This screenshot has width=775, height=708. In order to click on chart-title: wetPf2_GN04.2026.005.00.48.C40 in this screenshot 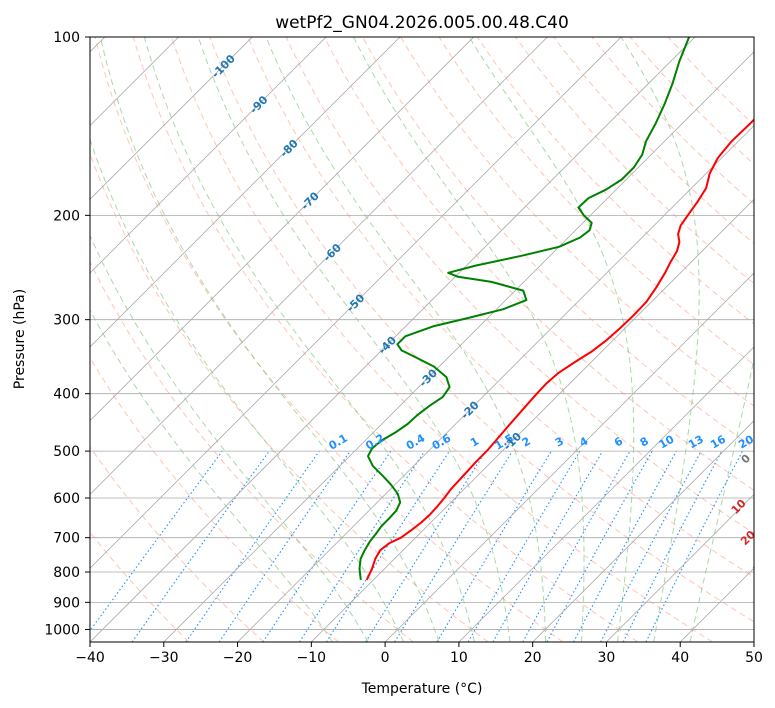, I will do `click(422, 23)`.